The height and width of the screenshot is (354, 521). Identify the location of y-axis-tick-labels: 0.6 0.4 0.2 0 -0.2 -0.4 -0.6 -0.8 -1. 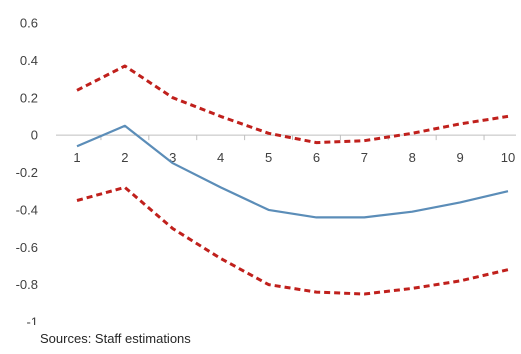
(27, 171).